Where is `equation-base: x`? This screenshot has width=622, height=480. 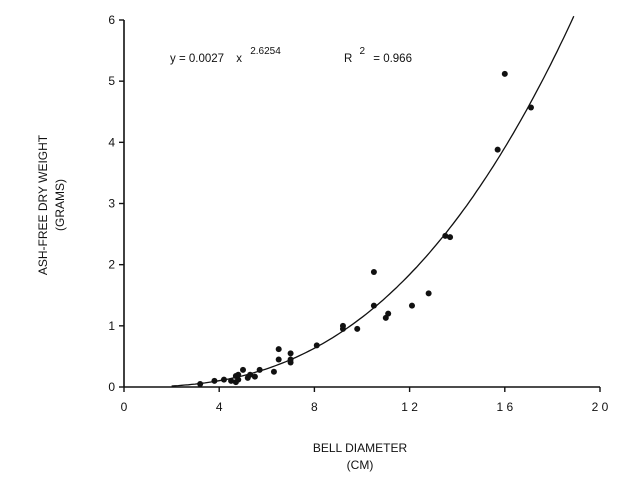
equation-base: x is located at coordinates (239, 59).